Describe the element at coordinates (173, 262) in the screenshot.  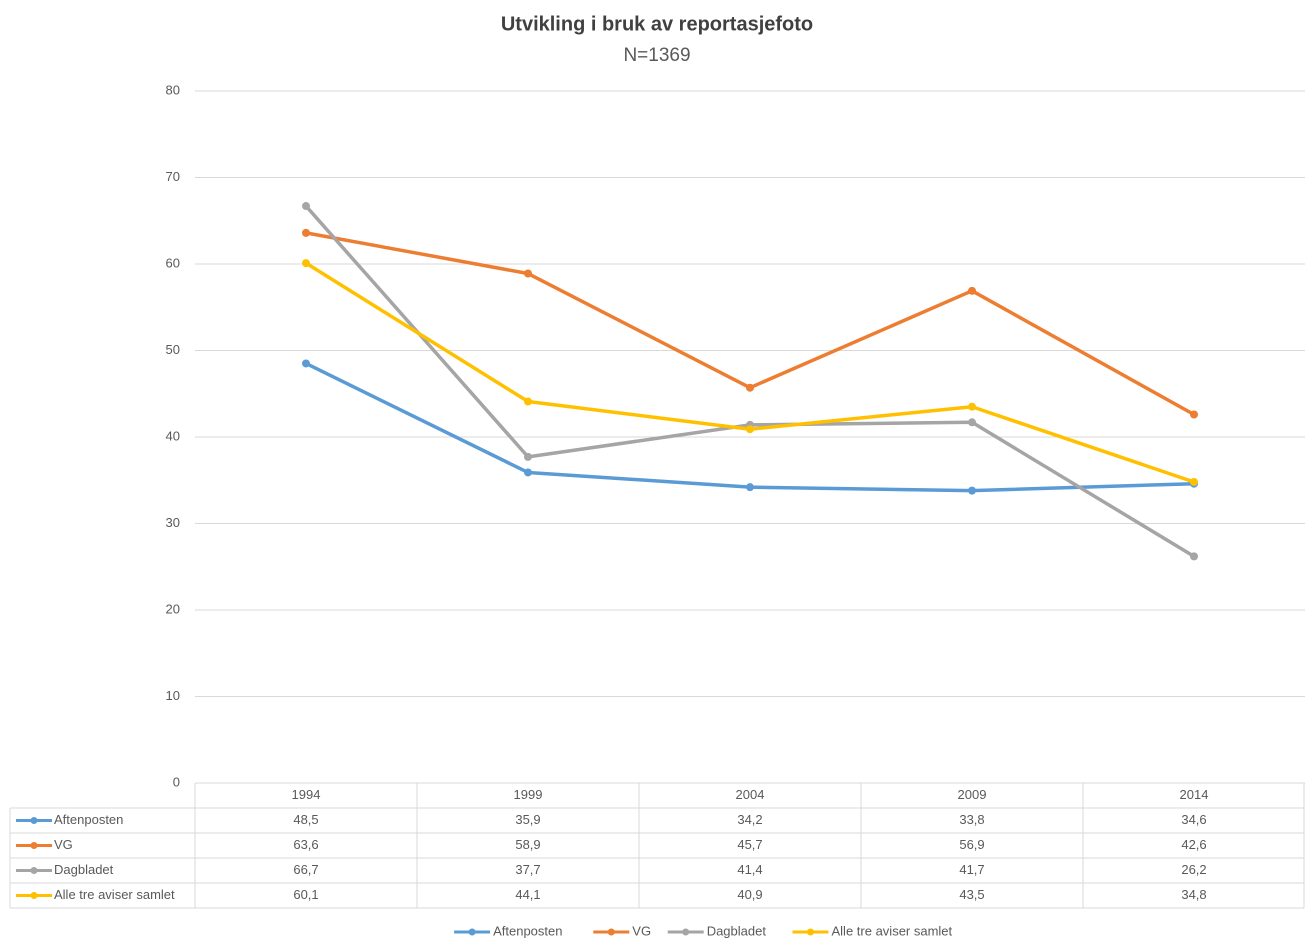
I see `y-tick-label: 60` at that location.